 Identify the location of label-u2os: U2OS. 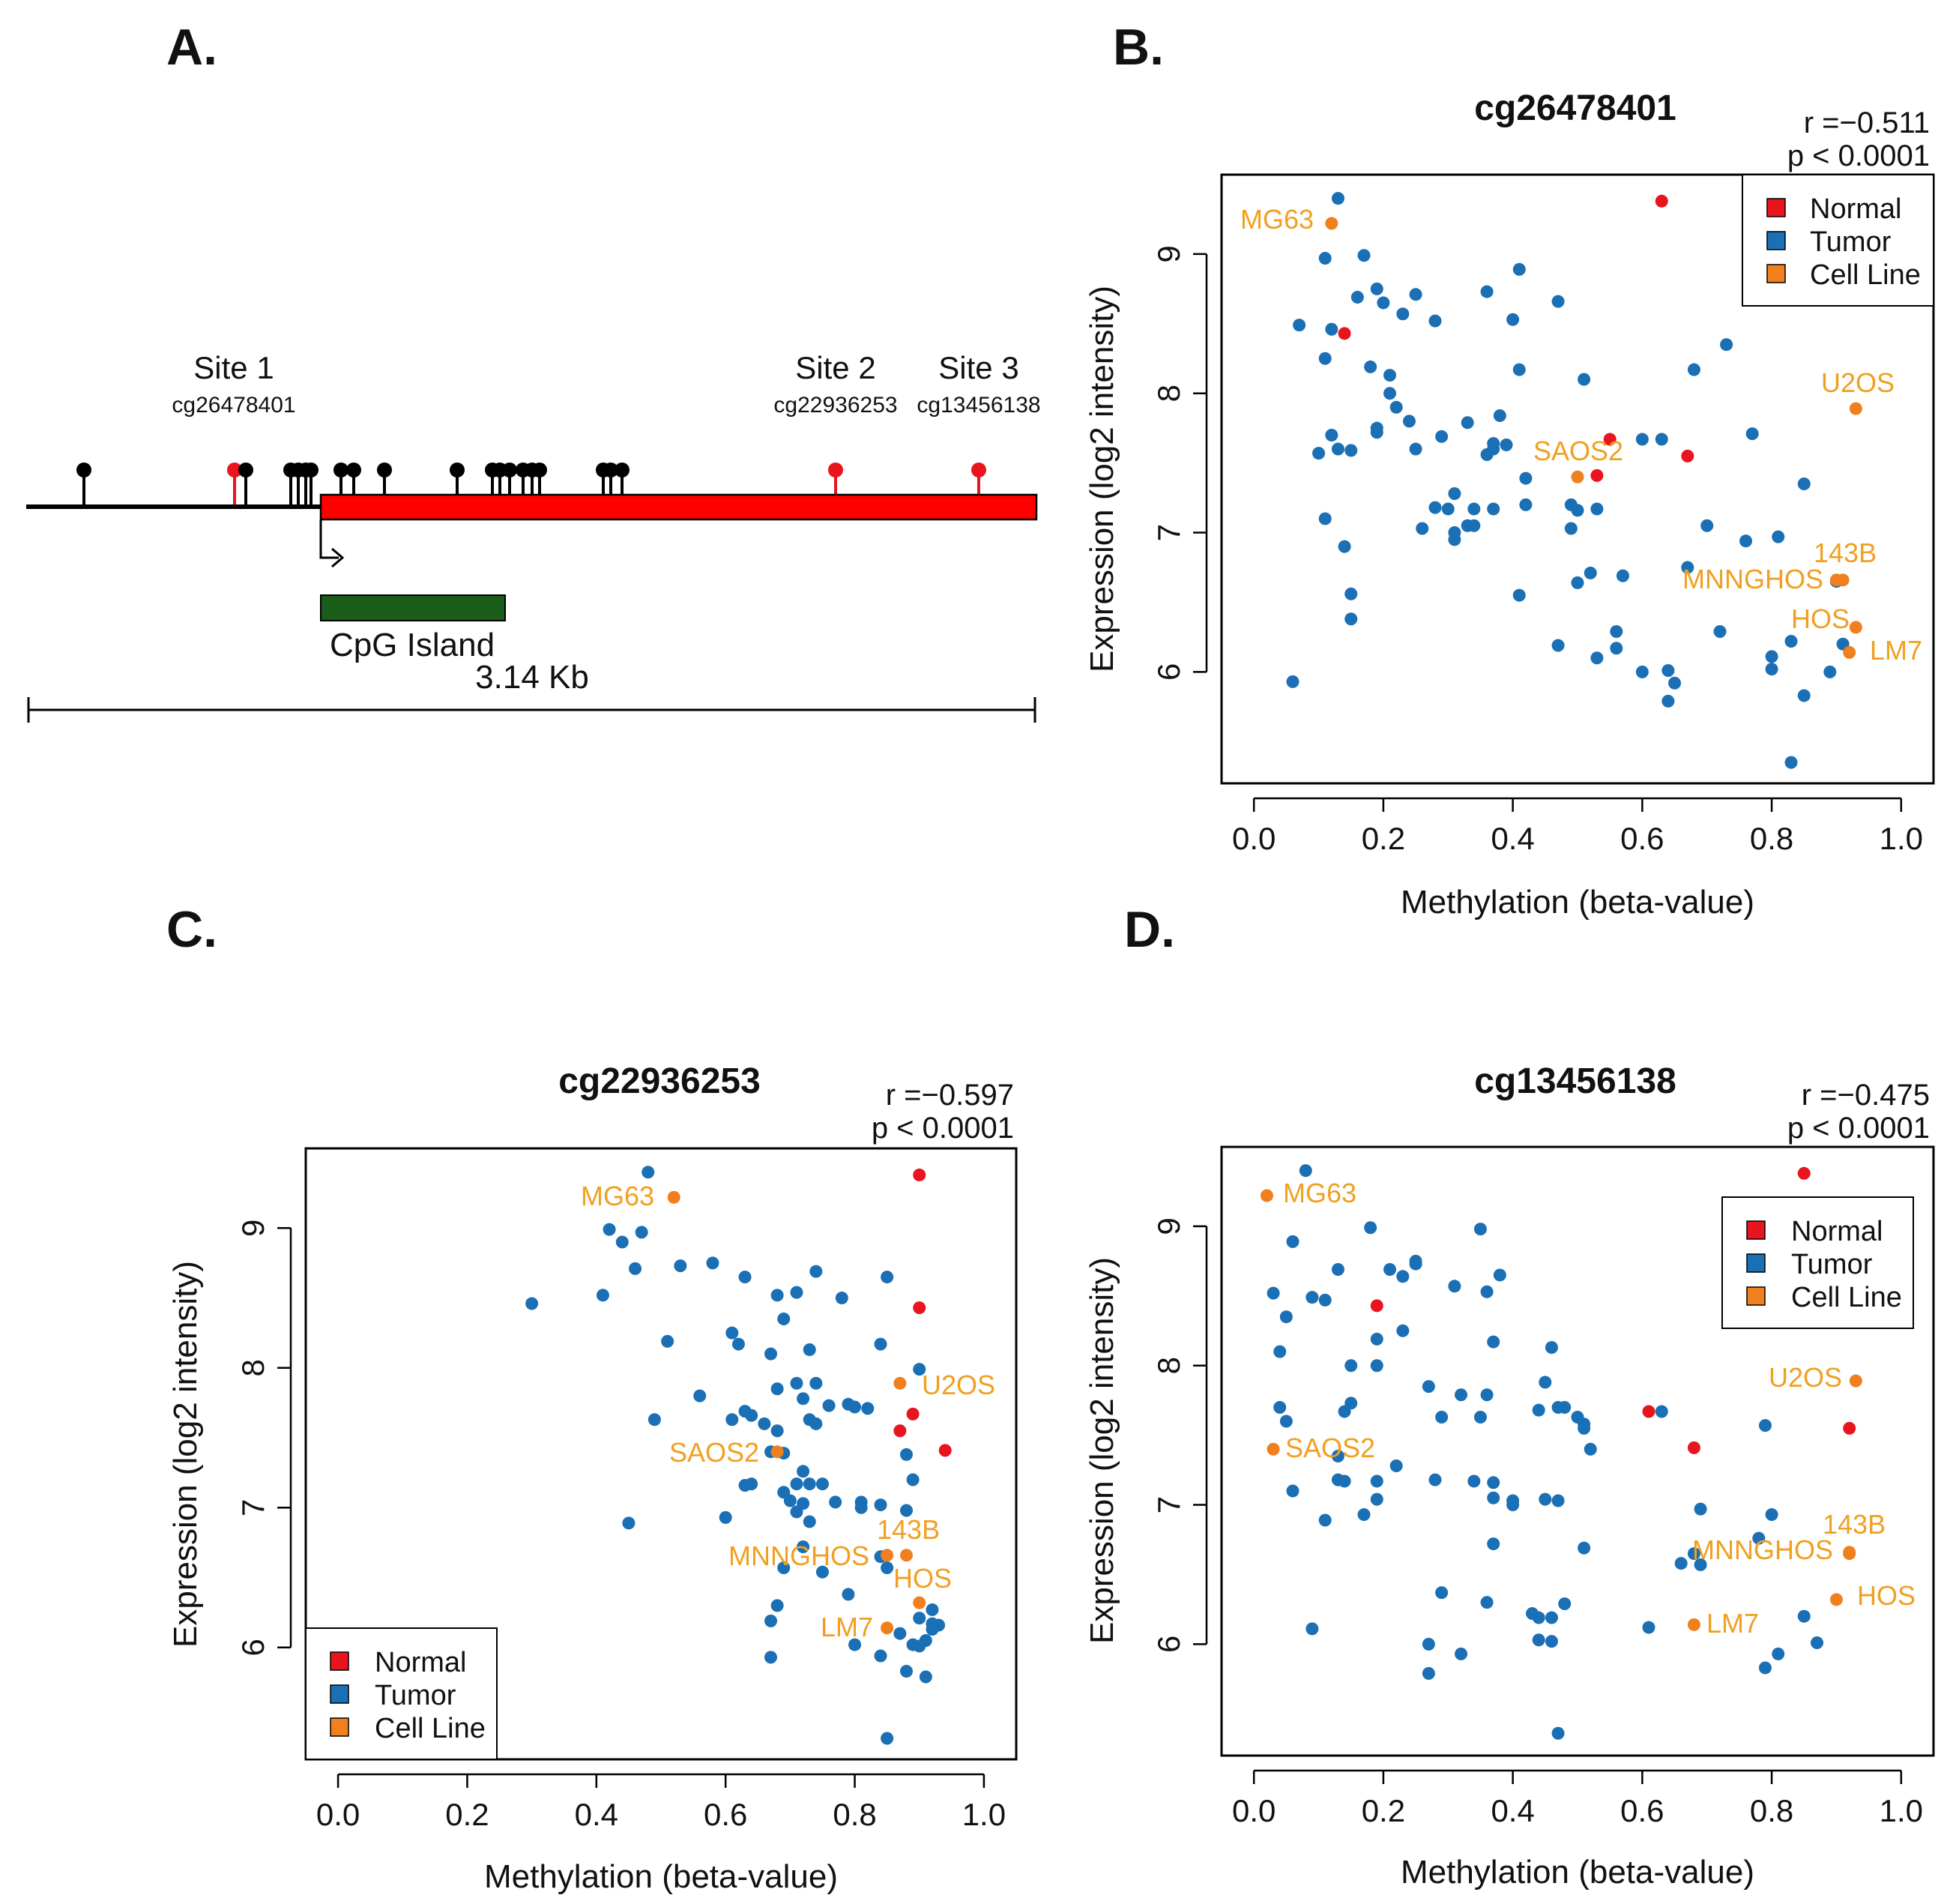
(1858, 382).